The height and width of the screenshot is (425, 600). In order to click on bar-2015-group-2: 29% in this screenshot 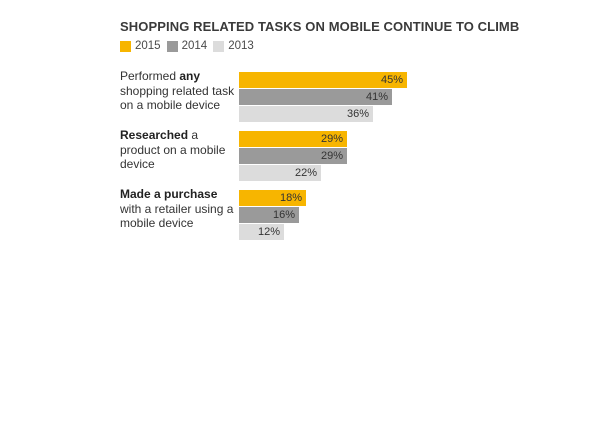, I will do `click(293, 139)`.